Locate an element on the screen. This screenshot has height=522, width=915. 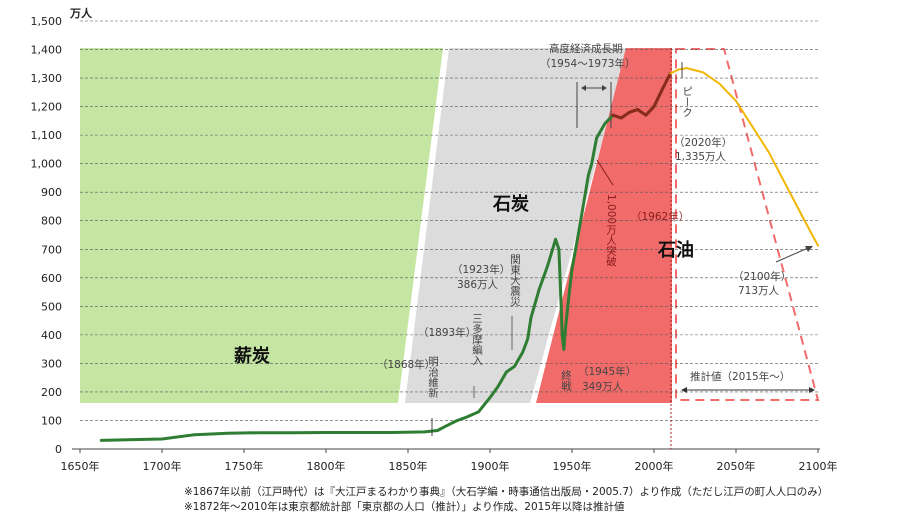
quake-value: 386万人 is located at coordinates (478, 285).